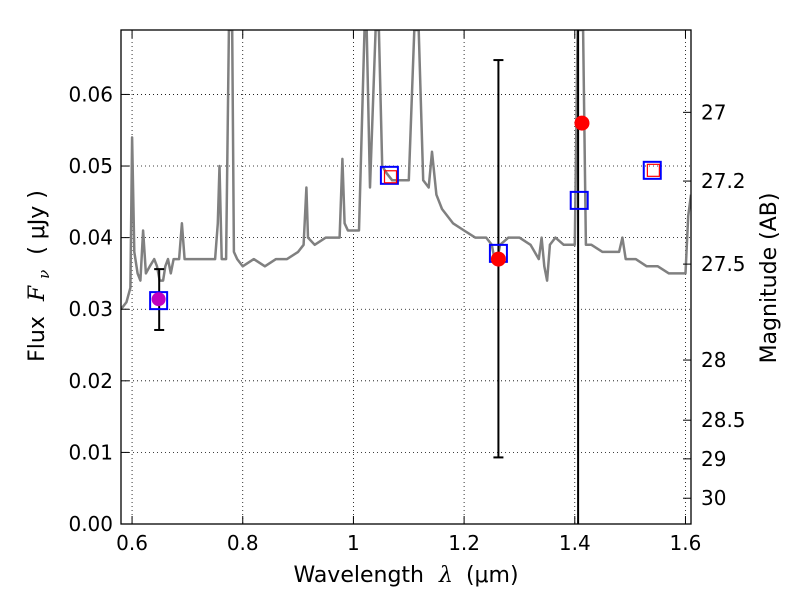 This screenshot has height=600, width=800. What do you see at coordinates (686, 543) in the screenshot?
I see `x-tick-label-5: 1.6` at bounding box center [686, 543].